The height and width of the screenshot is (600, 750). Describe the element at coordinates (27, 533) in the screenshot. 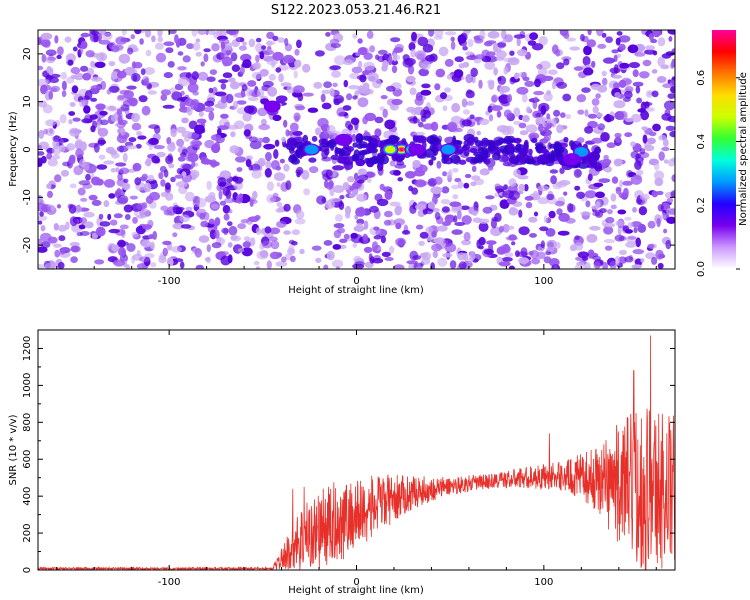

I see `y-tick-label: 200` at that location.